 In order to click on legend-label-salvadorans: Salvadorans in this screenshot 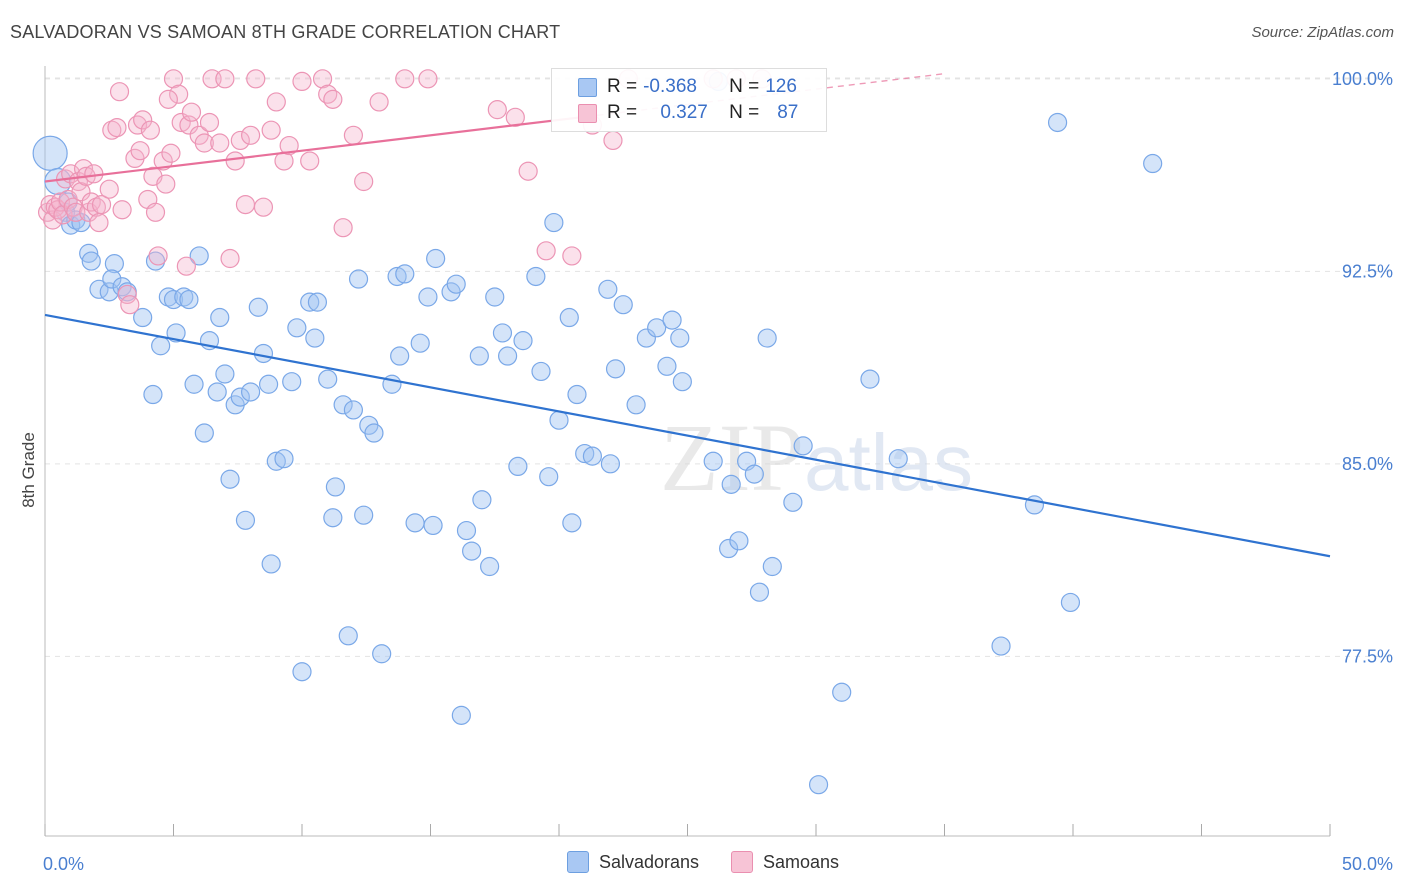, I will do `click(649, 861)`.